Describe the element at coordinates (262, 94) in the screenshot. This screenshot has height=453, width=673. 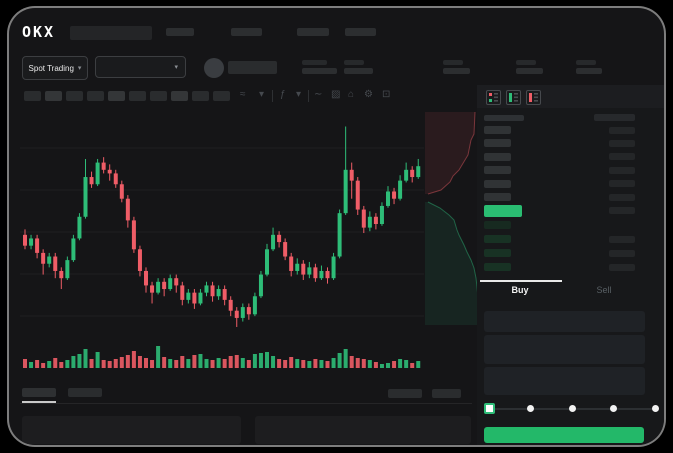
I see `candle-style-dropdown-icon: ▾` at that location.